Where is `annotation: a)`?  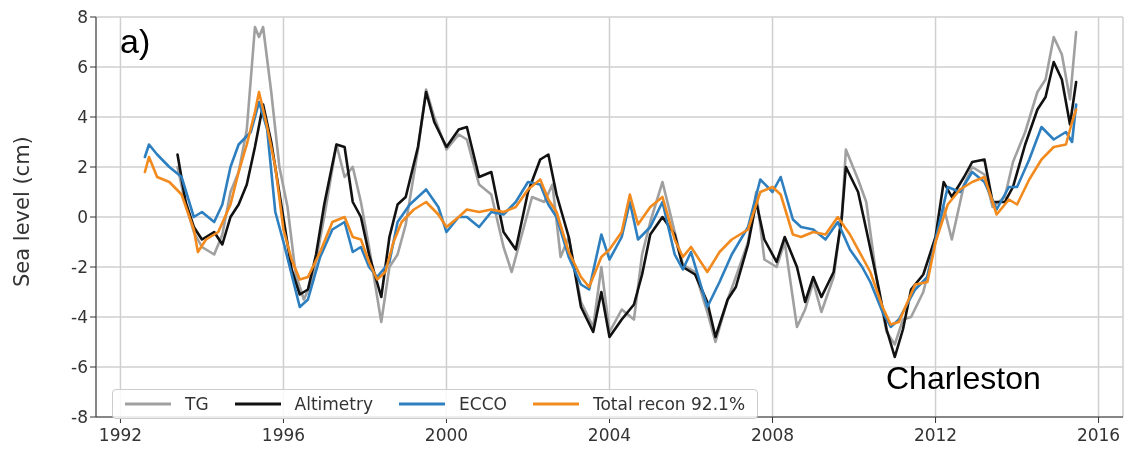 annotation: a) is located at coordinates (135, 41).